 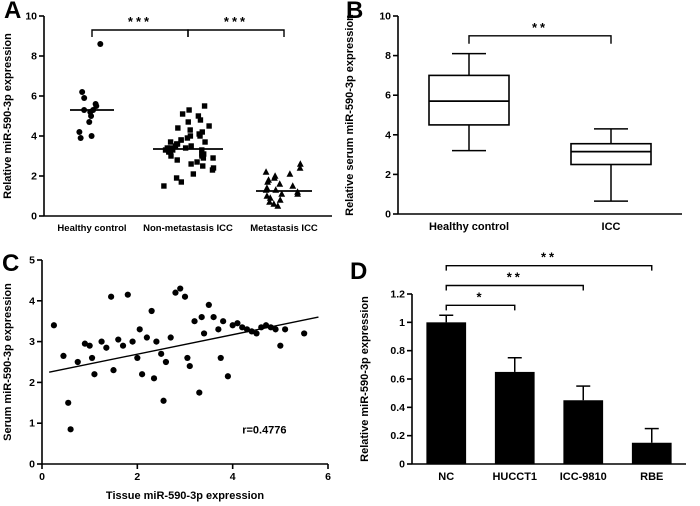 I want to click on svg-text: RBE, so click(x=651, y=477).